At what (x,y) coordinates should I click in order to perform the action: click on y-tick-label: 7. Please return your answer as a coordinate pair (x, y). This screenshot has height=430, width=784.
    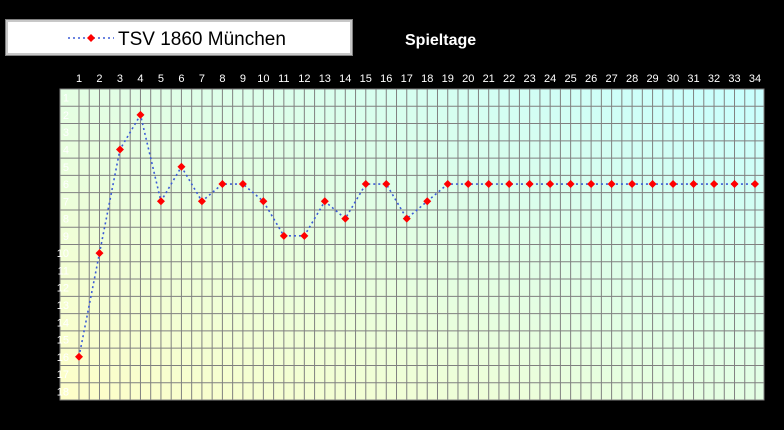
    Looking at the image, I should click on (66, 202).